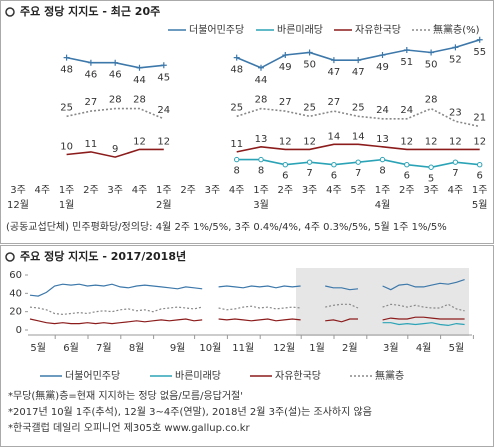 Image resolution: width=495 pixels, height=448 pixels. What do you see at coordinates (103, 256) in the screenshot?
I see `chart-title: 주요 정당 지지도 - 2017/2018년` at bounding box center [103, 256].